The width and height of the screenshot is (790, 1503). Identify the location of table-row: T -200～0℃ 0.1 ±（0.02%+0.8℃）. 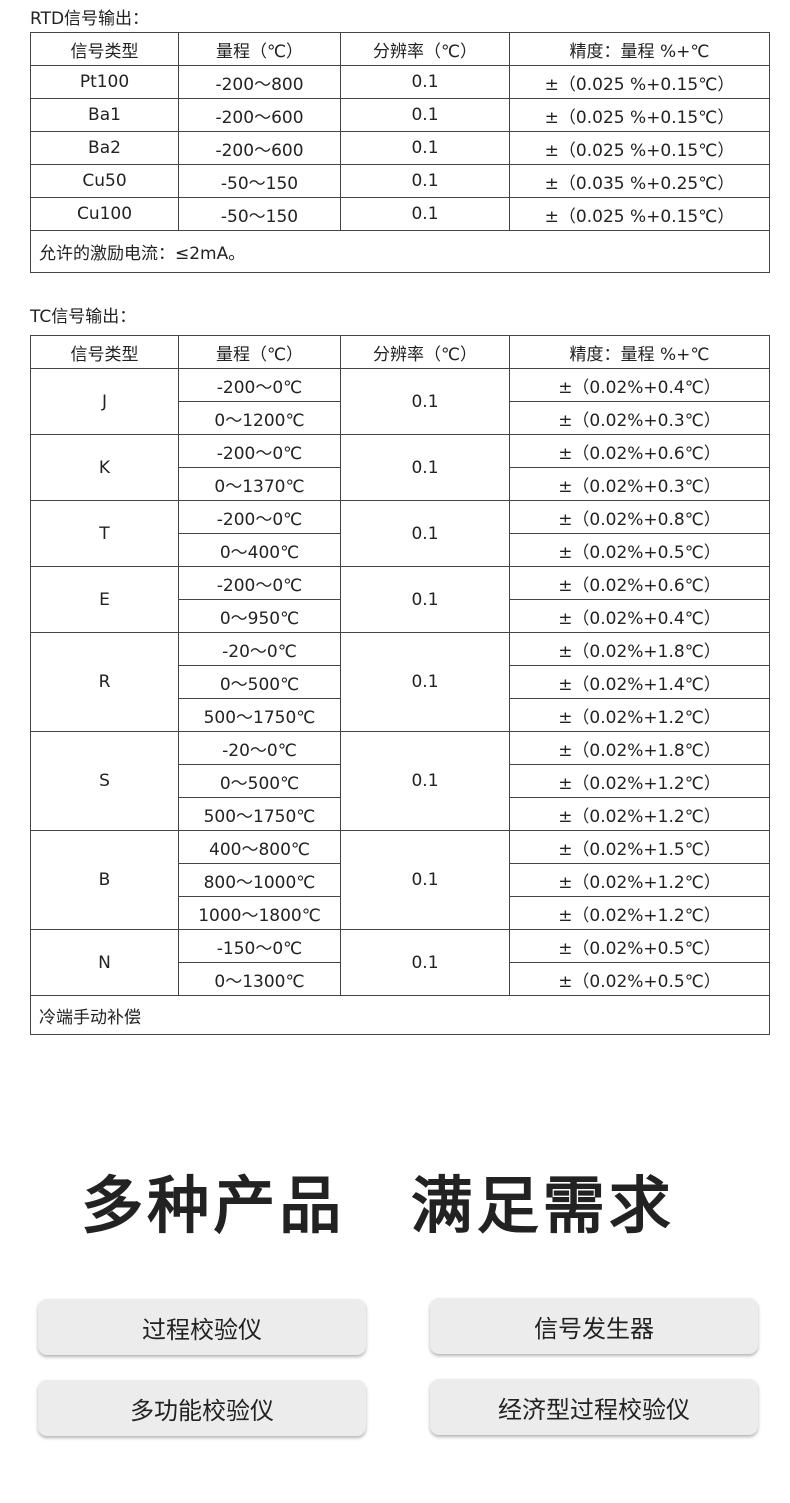
(400, 533).